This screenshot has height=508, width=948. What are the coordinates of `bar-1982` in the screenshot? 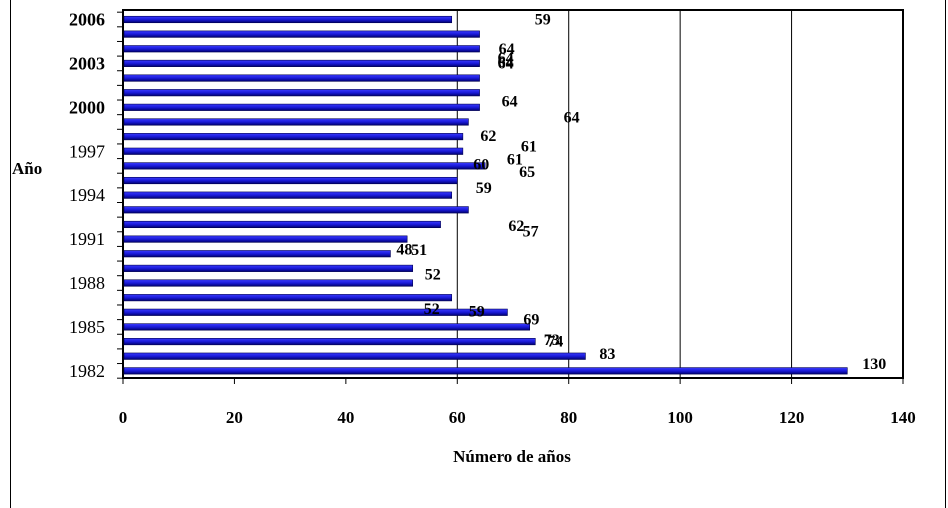 It's located at (485, 371).